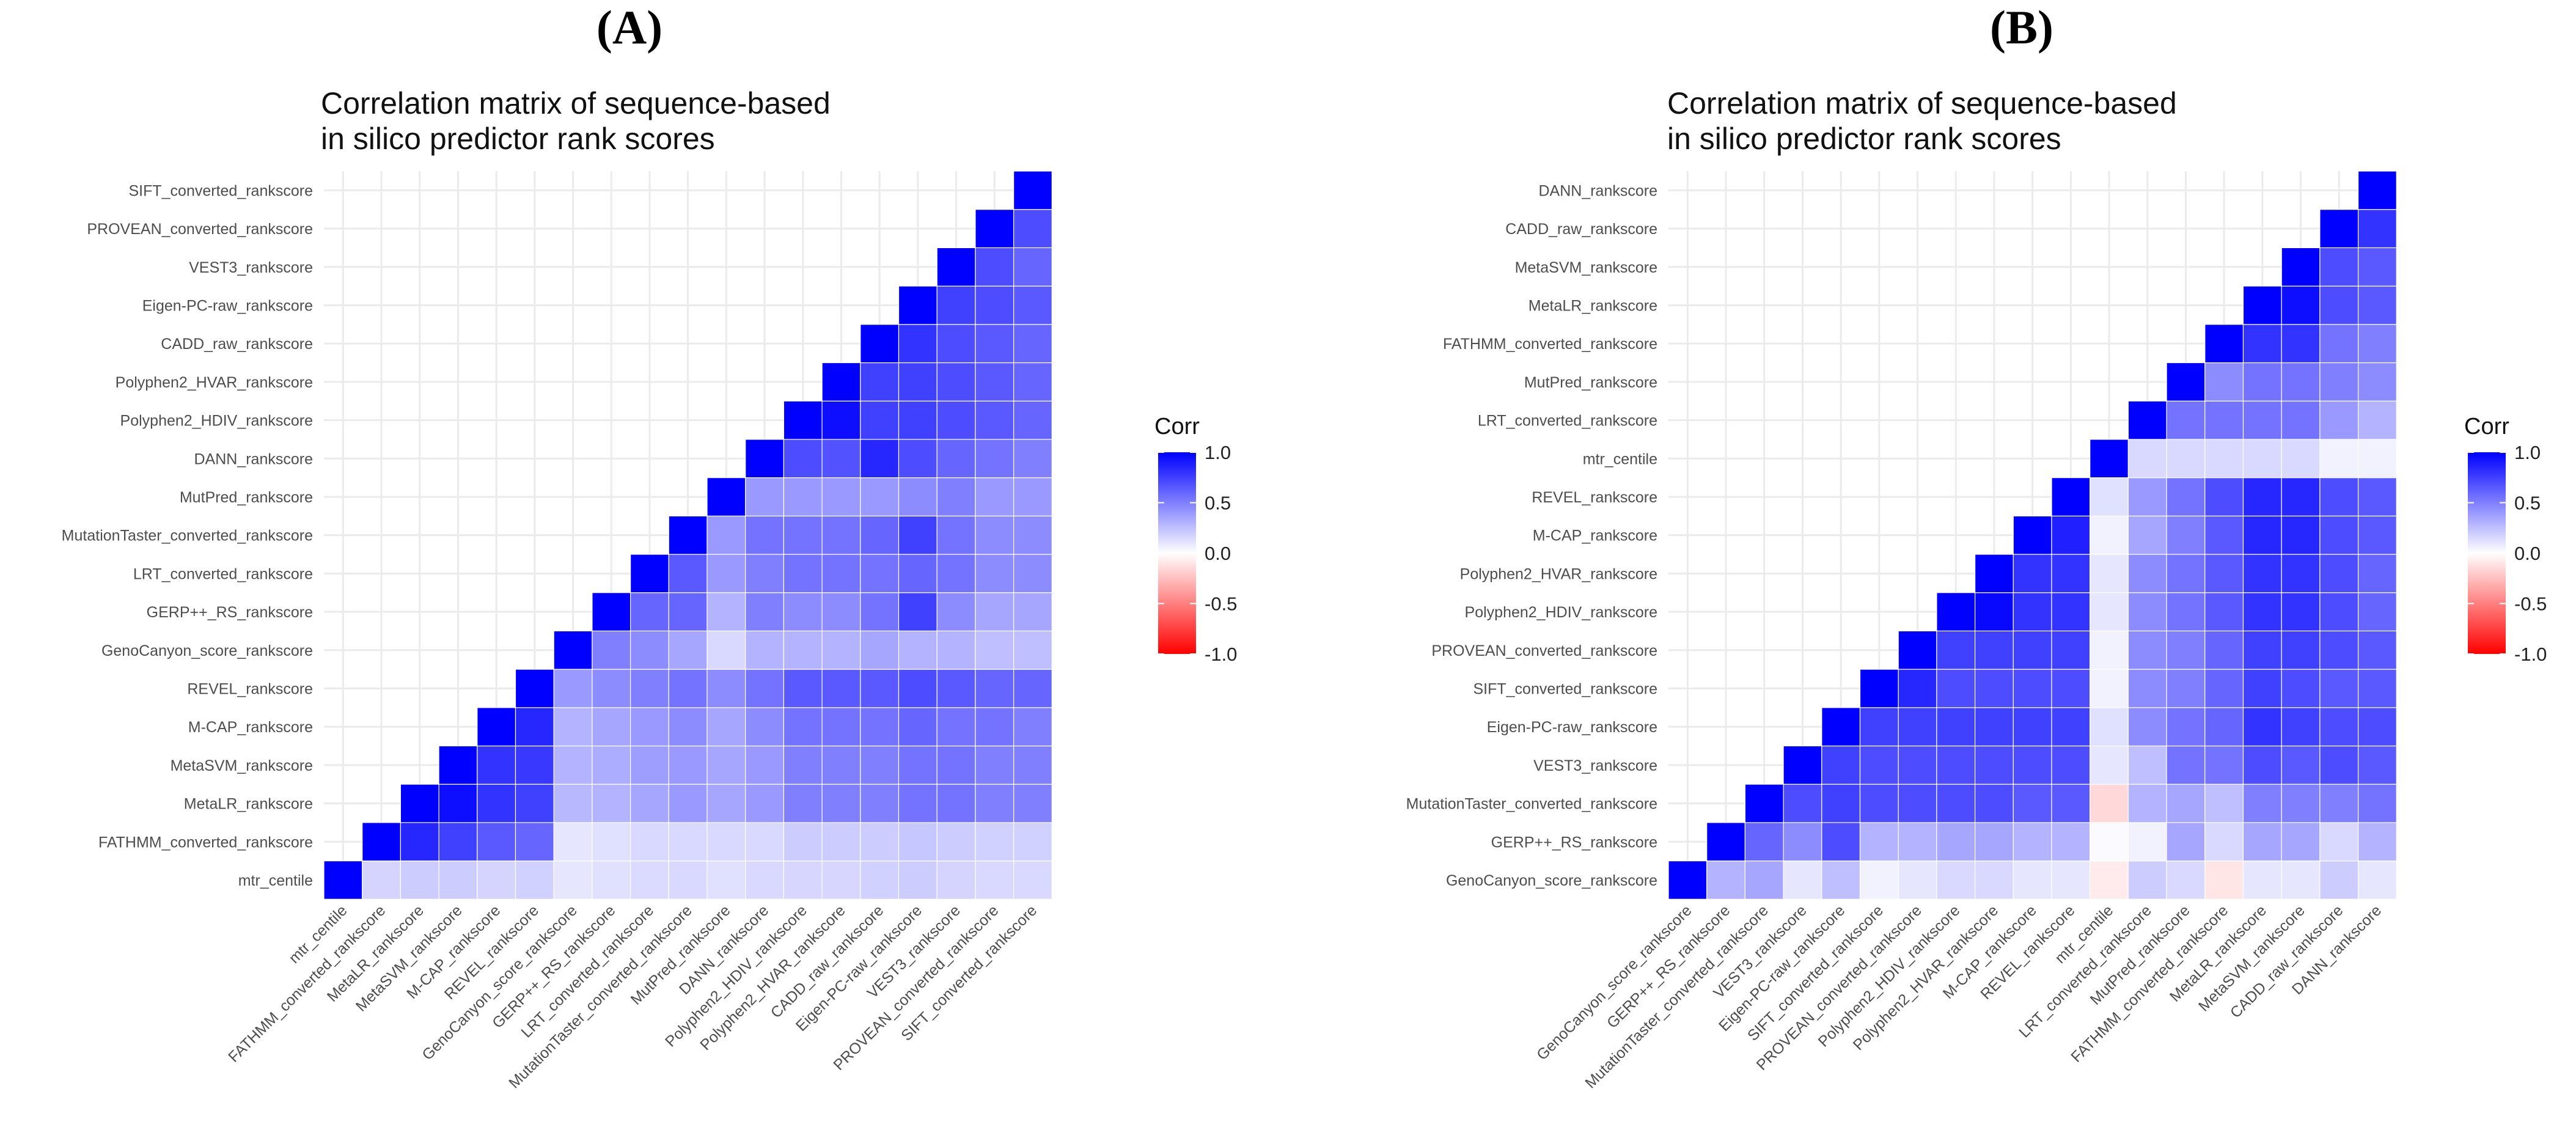 The width and height of the screenshot is (2576, 1127). I want to click on y-tick-label: mtr_centile, so click(1620, 459).